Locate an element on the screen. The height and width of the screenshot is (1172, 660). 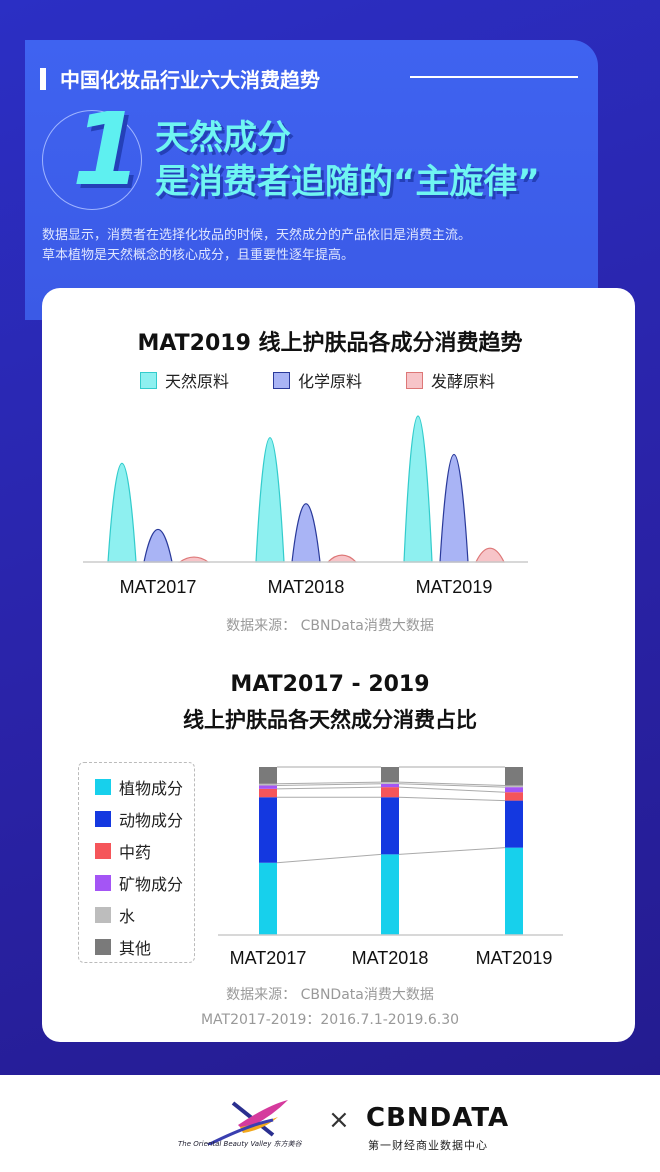
title-rule is located at coordinates (494, 77).